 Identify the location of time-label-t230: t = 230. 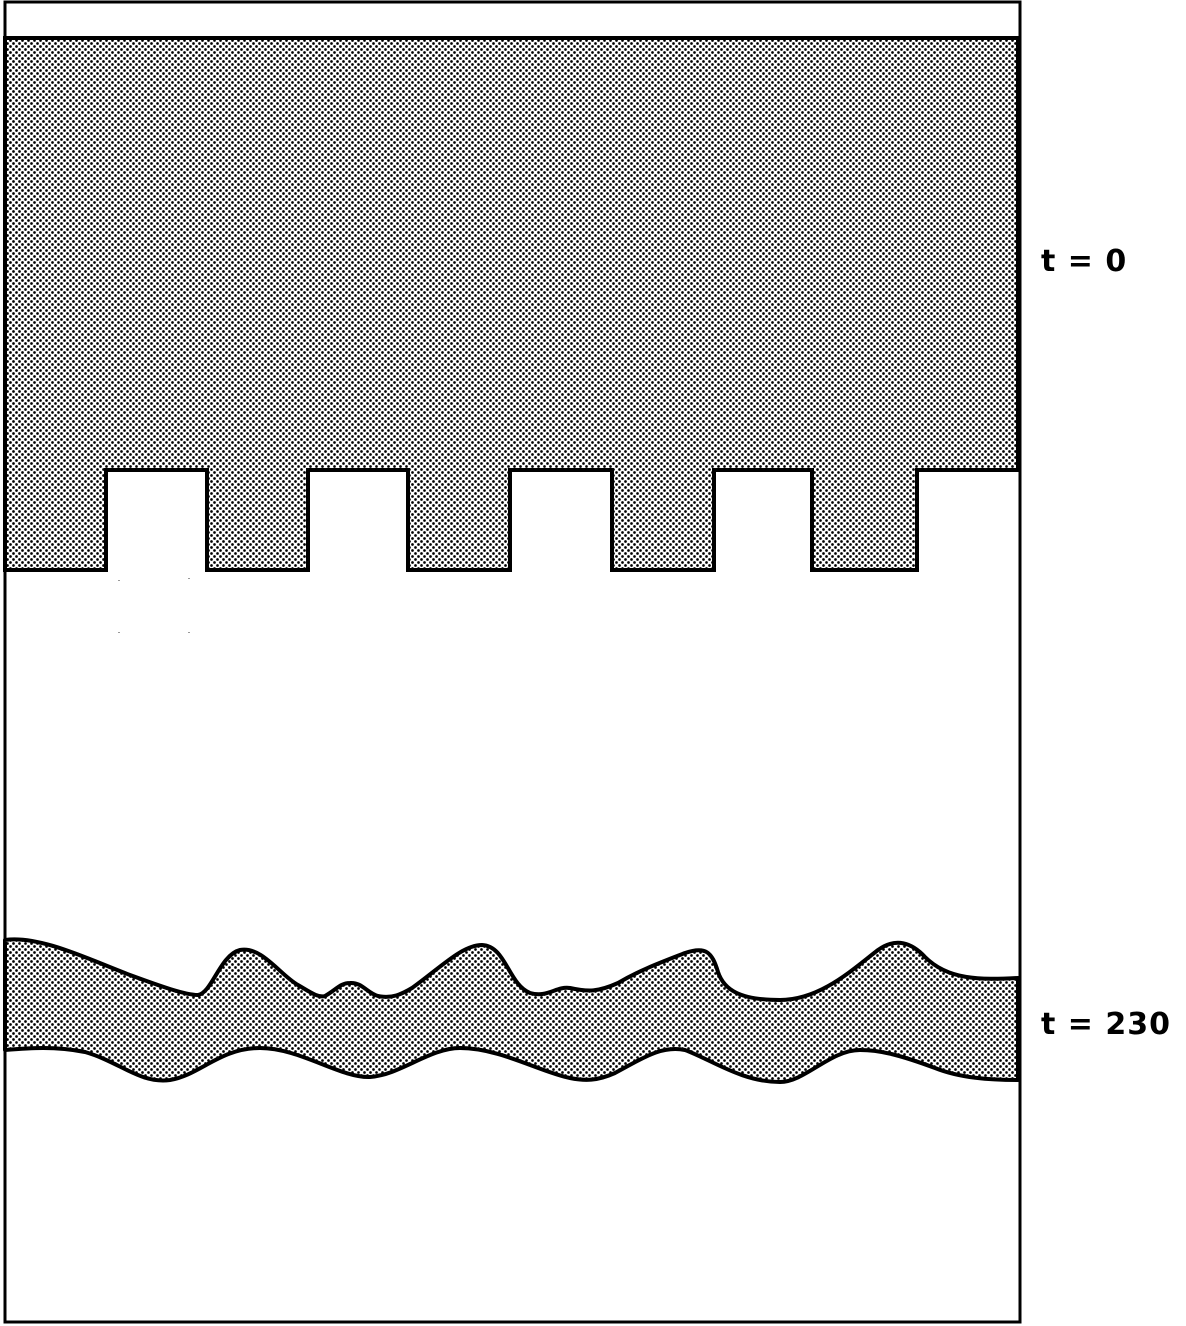
(1106, 1024).